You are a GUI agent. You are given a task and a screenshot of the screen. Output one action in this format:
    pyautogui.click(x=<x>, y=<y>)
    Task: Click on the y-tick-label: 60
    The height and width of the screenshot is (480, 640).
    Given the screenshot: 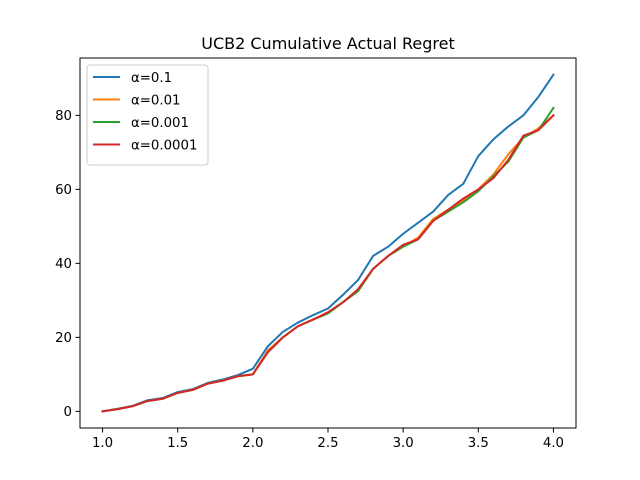 What is the action you would take?
    pyautogui.click(x=63, y=190)
    